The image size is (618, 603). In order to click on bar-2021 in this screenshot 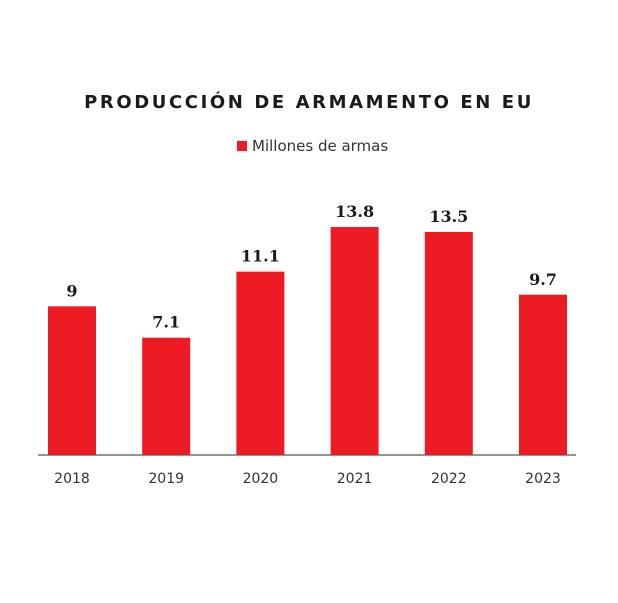, I will do `click(354, 341)`.